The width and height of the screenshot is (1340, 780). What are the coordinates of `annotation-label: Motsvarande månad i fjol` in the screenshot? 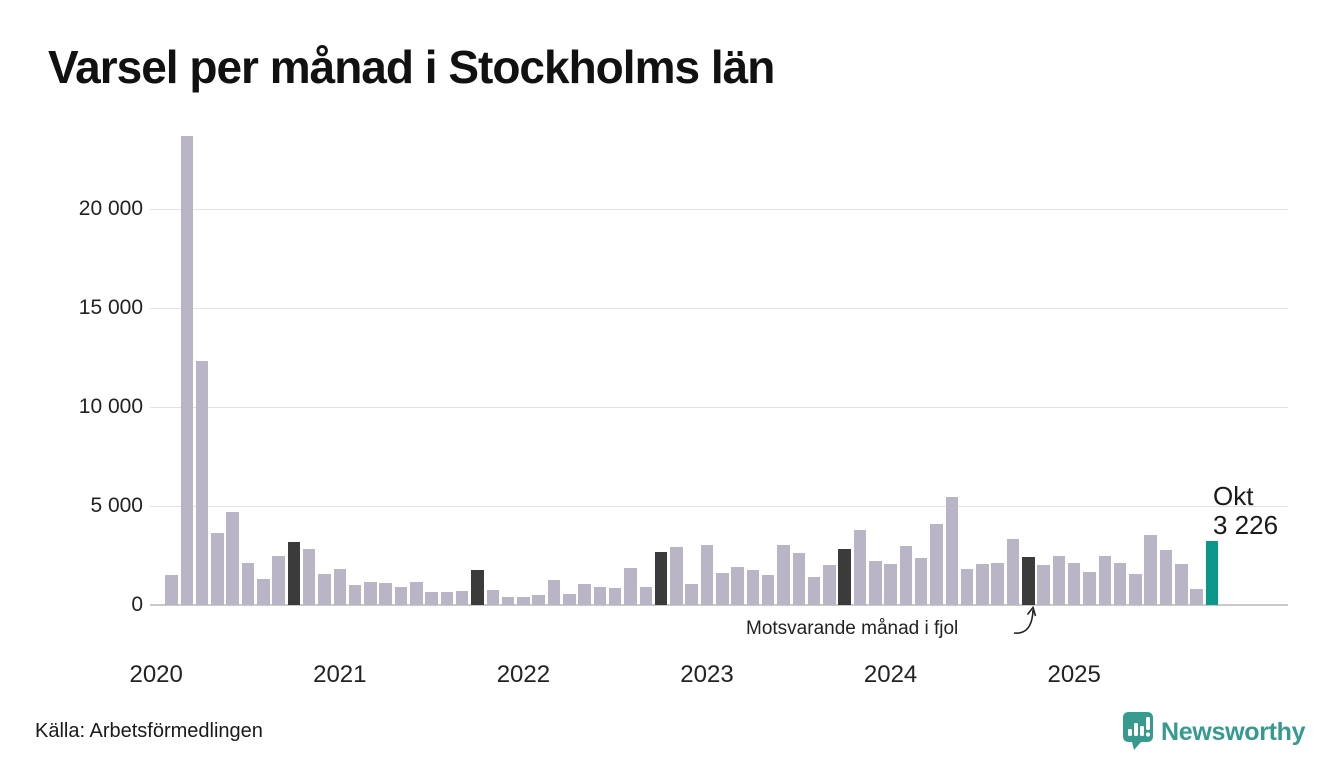 It's located at (852, 628).